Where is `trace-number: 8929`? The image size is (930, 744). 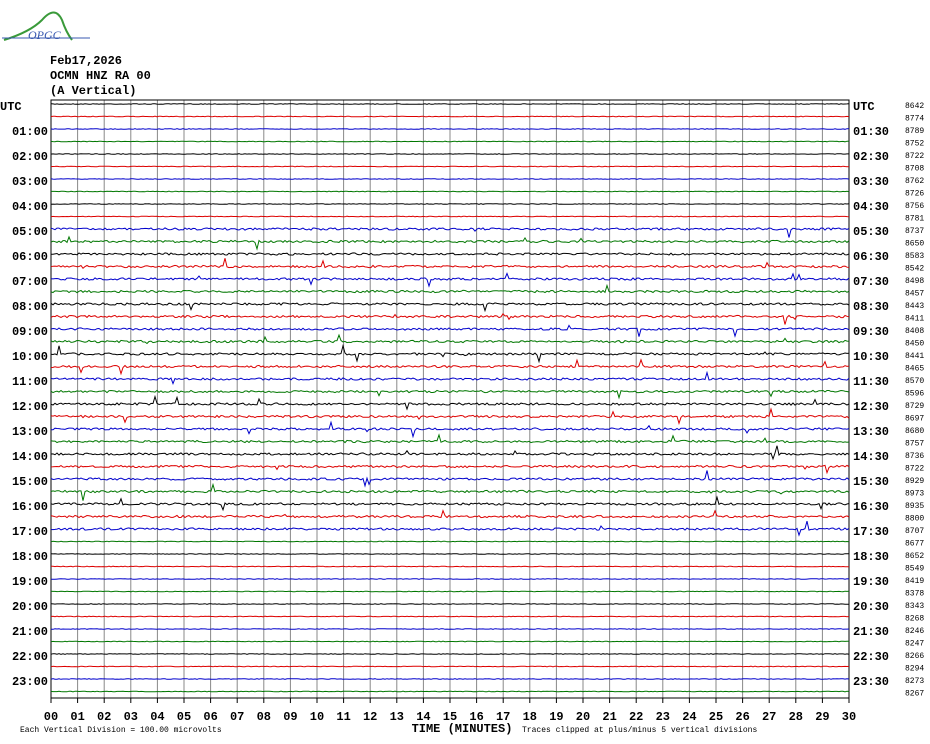
trace-number: 8929 is located at coordinates (914, 481).